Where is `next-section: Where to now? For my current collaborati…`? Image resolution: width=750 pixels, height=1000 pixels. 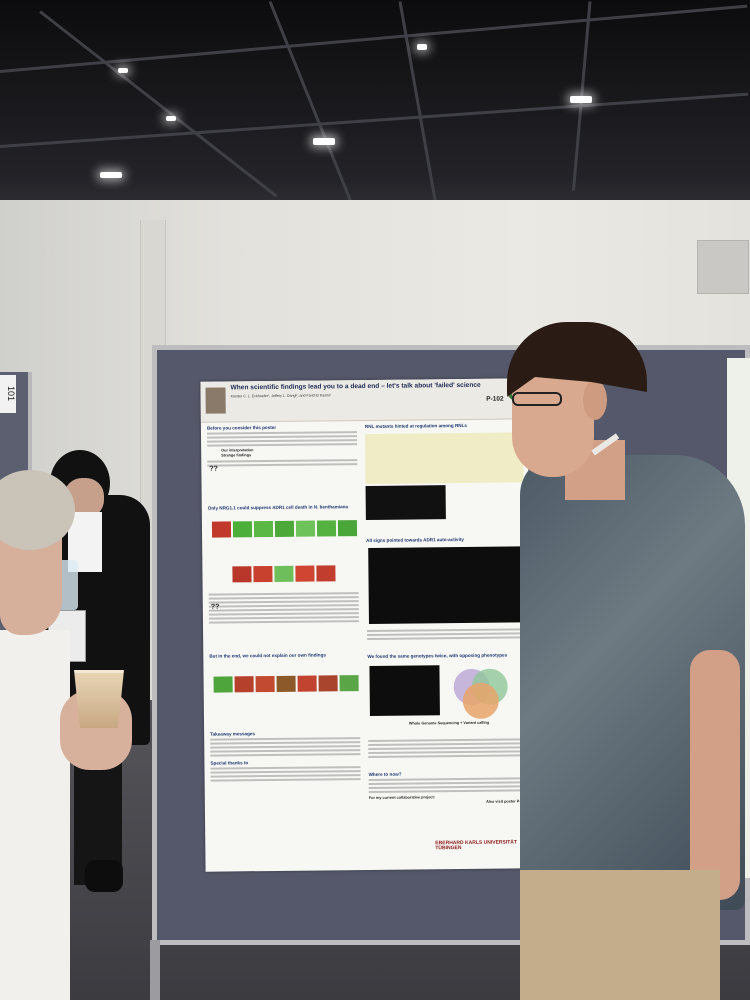 next-section: Where to now? For my current collaborati… is located at coordinates (448, 788).